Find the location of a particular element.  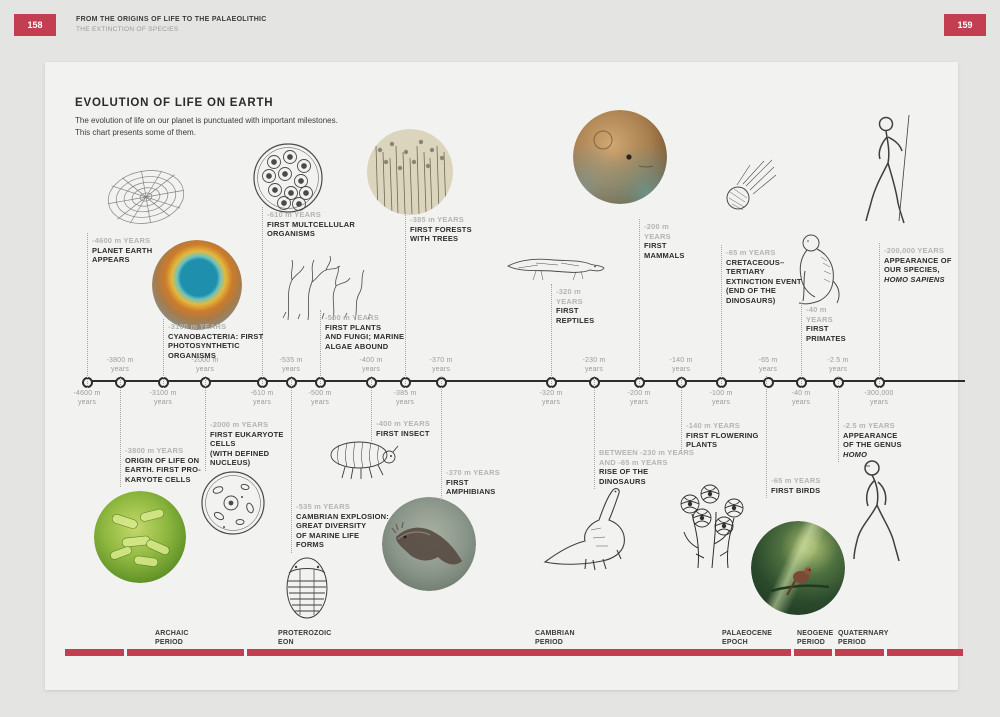

period-label-cambrian: CAMBRIAN PERIOD is located at coordinates (555, 638).